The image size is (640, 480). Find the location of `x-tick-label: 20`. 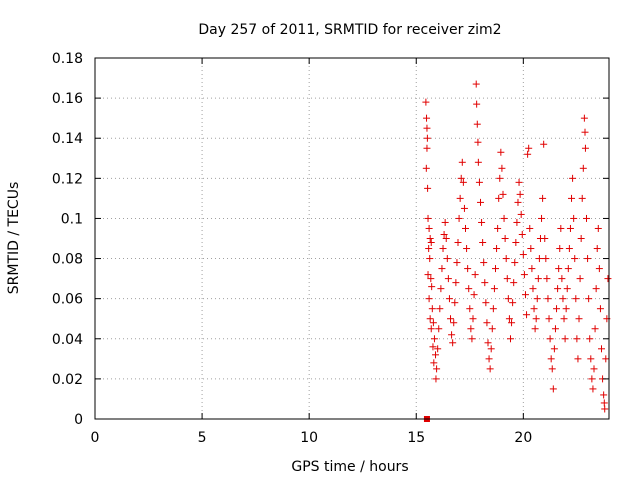

x-tick-label: 20 is located at coordinates (523, 438).